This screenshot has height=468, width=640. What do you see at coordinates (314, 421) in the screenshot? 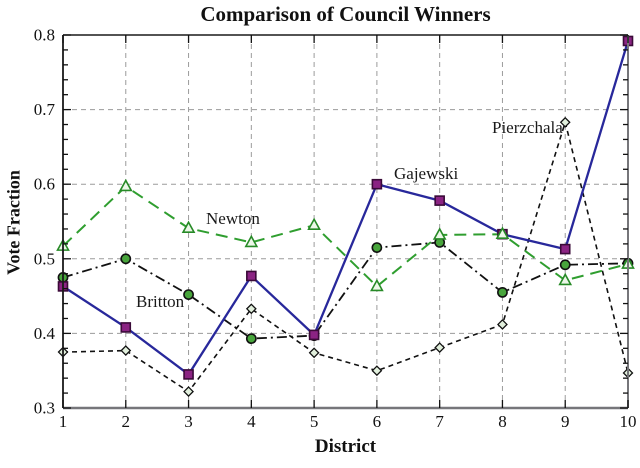
I see `x-tick-label: 5` at bounding box center [314, 421].